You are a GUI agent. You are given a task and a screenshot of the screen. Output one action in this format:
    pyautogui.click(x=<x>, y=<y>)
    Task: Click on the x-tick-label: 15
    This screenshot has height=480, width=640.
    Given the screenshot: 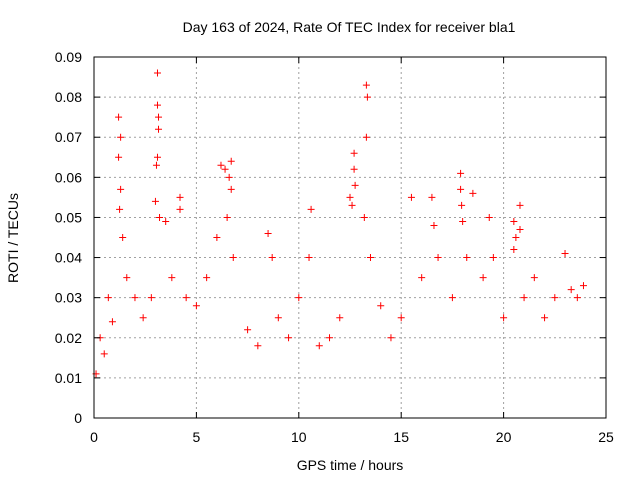 What is the action you would take?
    pyautogui.click(x=401, y=437)
    